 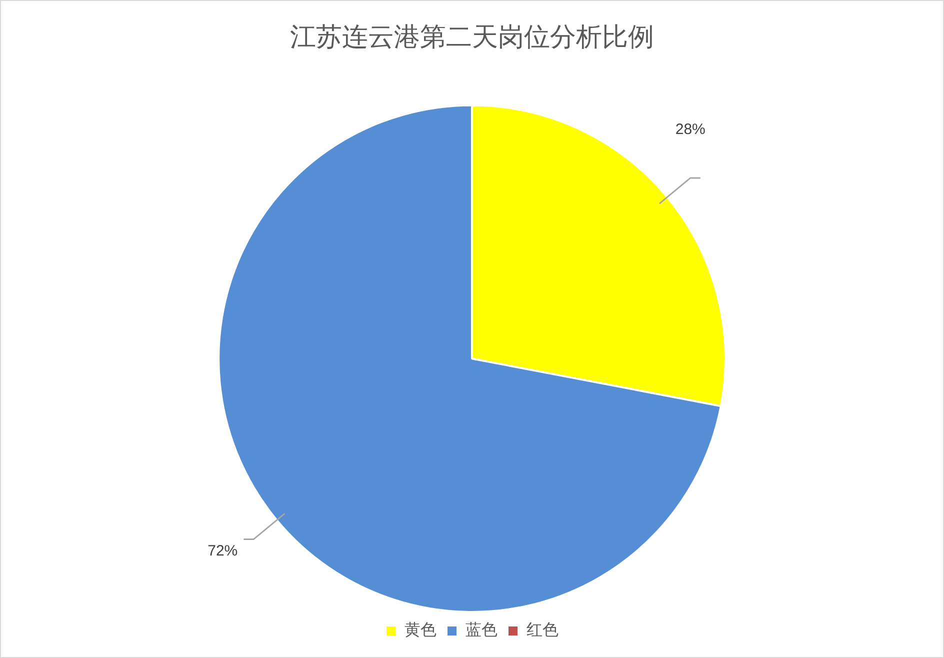 I want to click on legend-label: 黄色, so click(x=420, y=630).